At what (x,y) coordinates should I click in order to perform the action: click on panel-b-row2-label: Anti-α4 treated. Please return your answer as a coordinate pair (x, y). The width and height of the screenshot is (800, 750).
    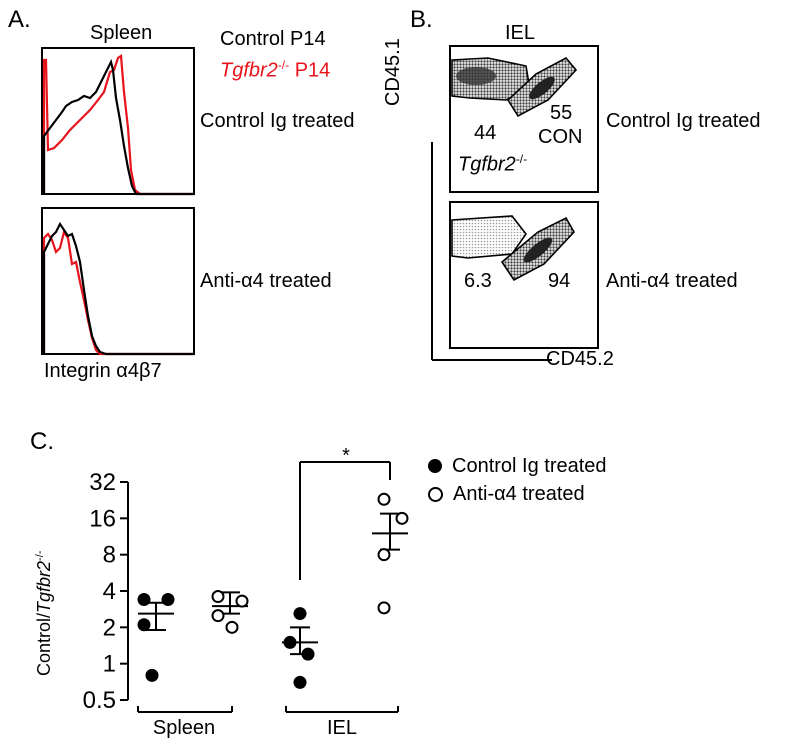
    Looking at the image, I should click on (672, 281).